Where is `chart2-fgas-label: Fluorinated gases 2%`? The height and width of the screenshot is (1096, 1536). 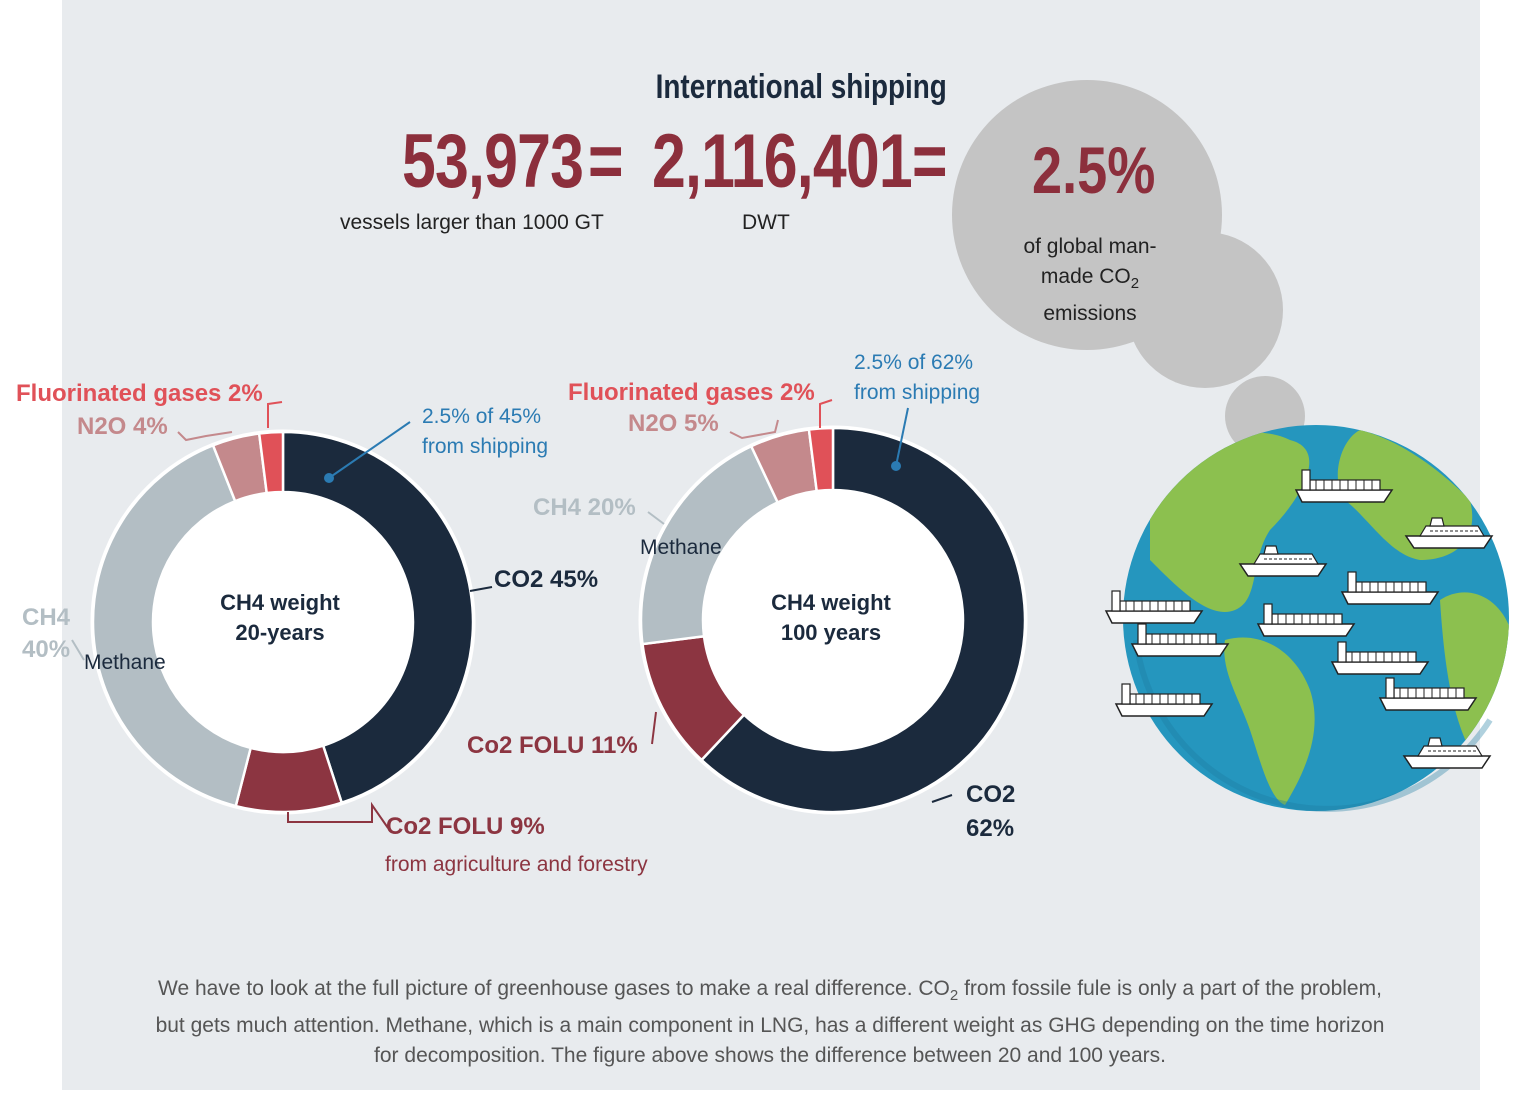
chart2-fgas-label: Fluorinated gases 2% is located at coordinates (691, 392).